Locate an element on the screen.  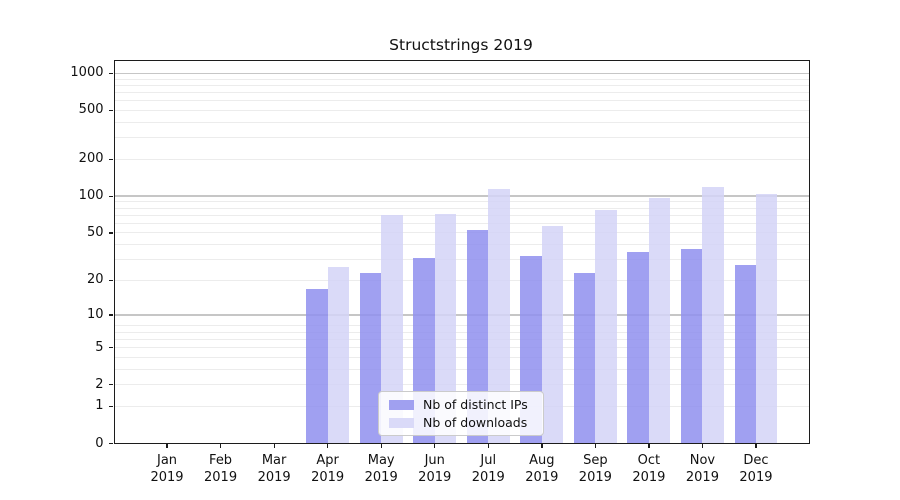
y-tick-label: 1 is located at coordinates (99, 406).